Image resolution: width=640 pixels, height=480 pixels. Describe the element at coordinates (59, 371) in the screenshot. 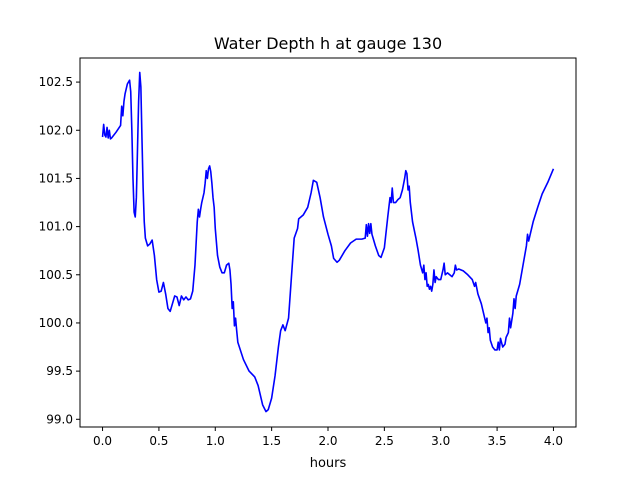

I see `y-tick-label: 99.5` at that location.